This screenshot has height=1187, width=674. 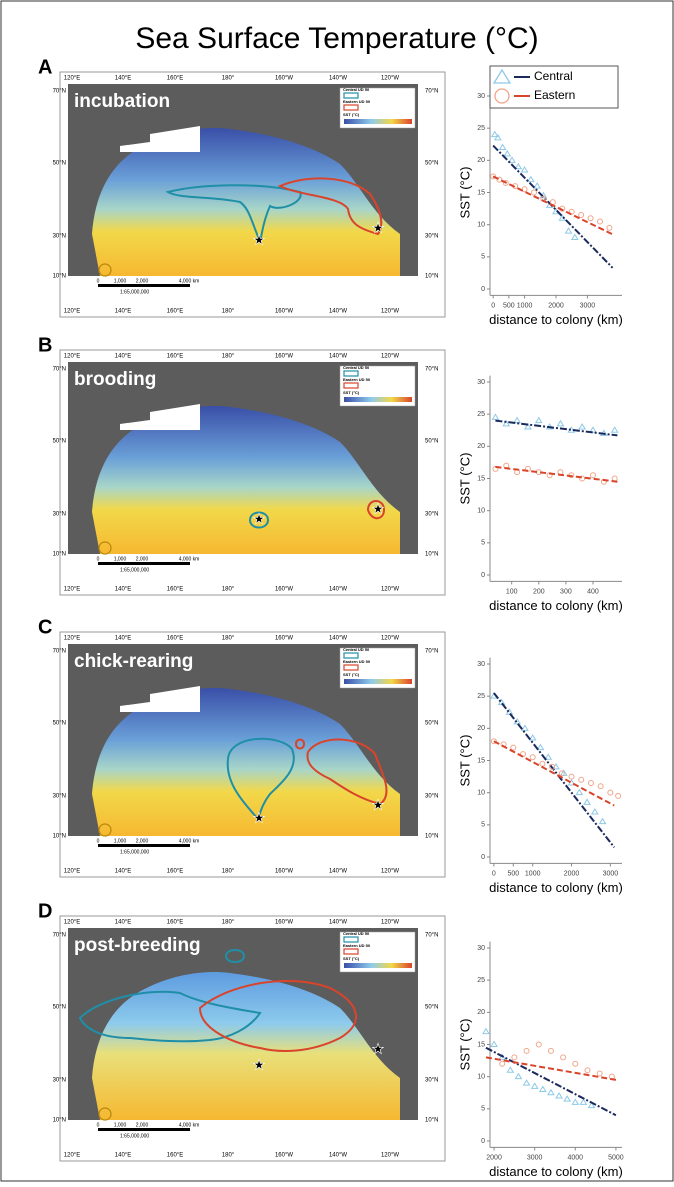 I want to click on x-tick-label: 0, so click(x=493, y=305).